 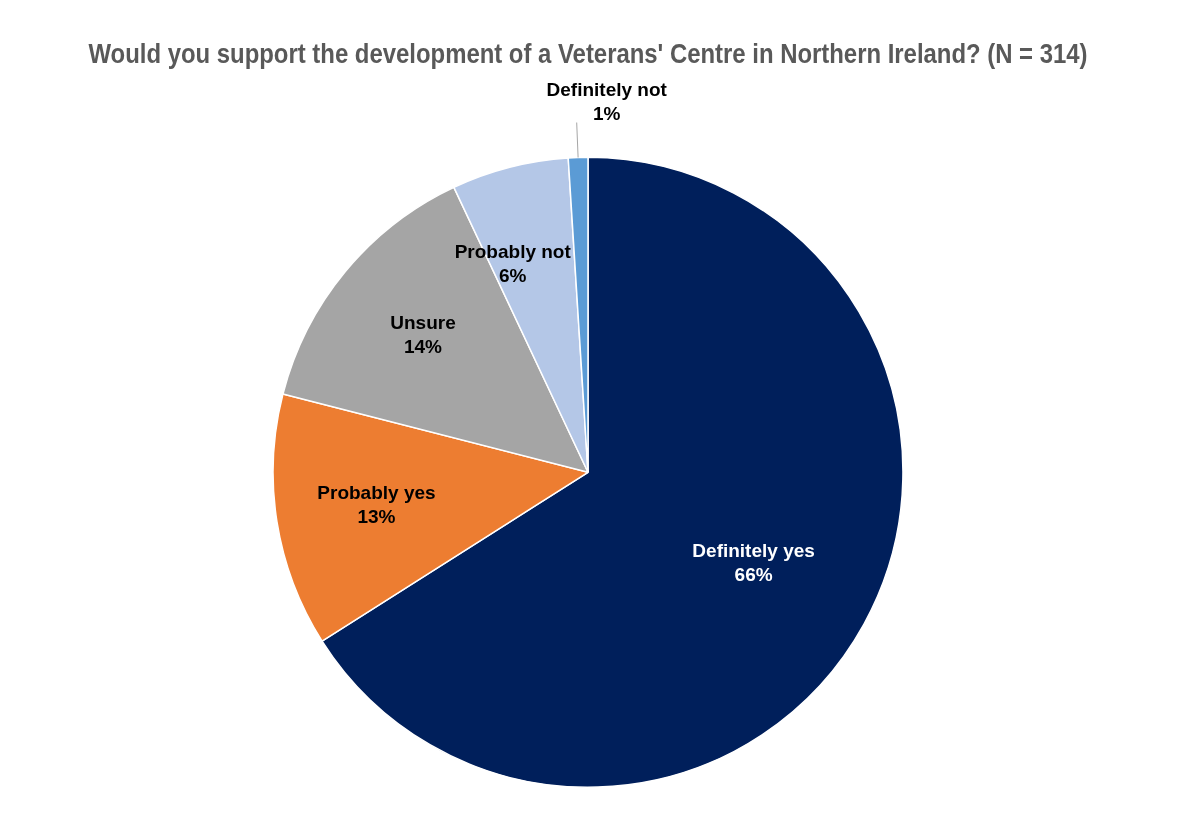 What do you see at coordinates (513, 276) in the screenshot?
I see `data-label: 6%` at bounding box center [513, 276].